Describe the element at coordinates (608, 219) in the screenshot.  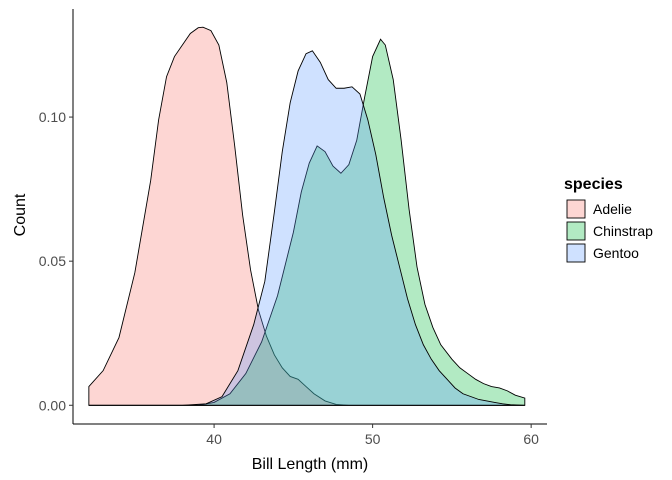
I see `legend: species Adelie Chinstrap Gentoo` at that location.